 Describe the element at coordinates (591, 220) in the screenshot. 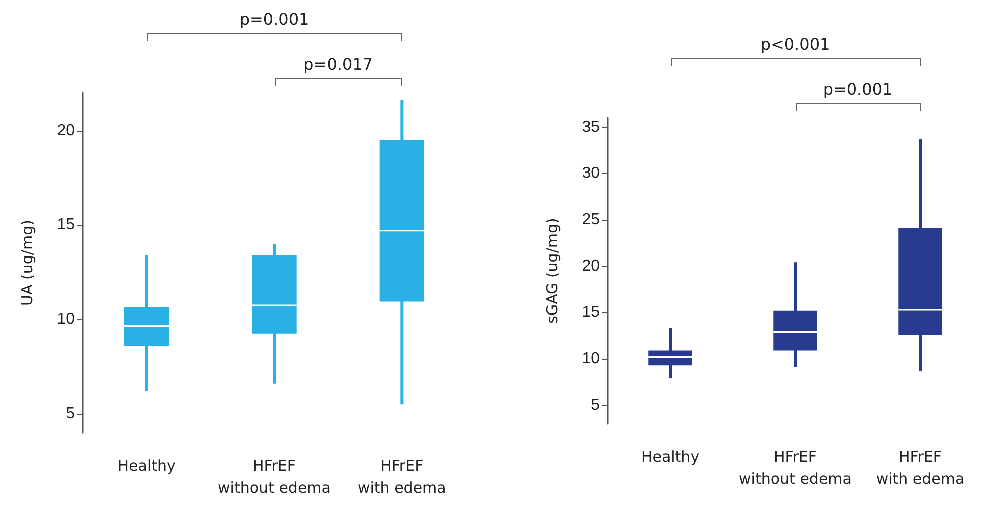

I see `y-tick-label: 25` at that location.